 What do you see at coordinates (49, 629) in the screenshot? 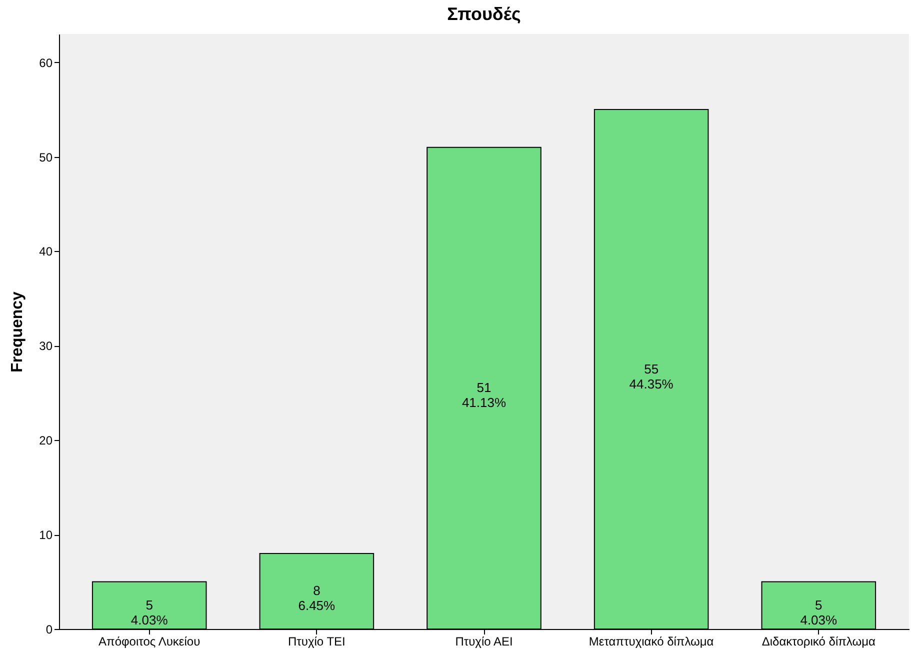
I see `y-tick-label: 0` at bounding box center [49, 629].